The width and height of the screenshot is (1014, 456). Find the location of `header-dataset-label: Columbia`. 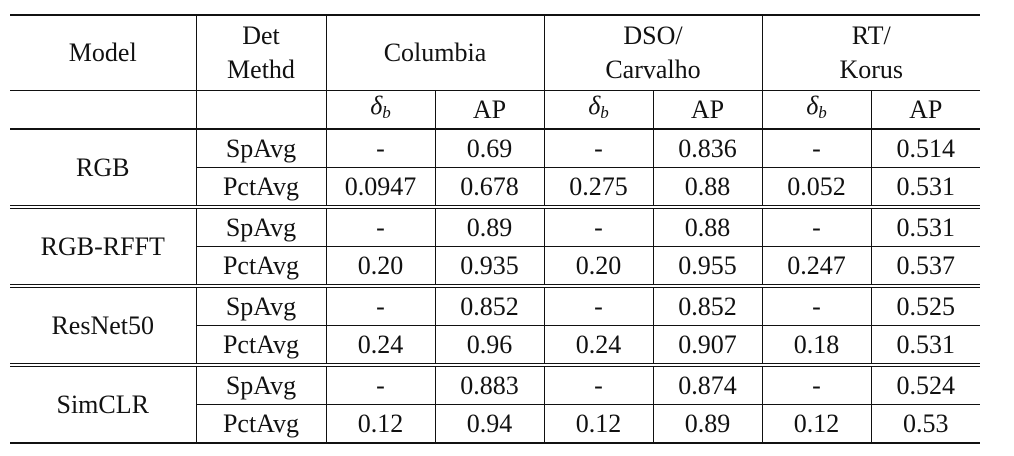

header-dataset-label: Columbia is located at coordinates (435, 52).